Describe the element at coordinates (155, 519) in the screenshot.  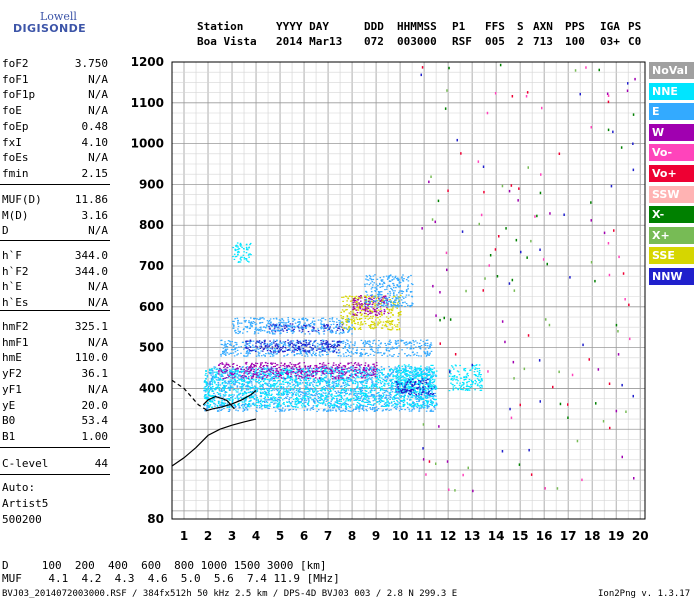
I see `y-tick-label: 80` at that location.